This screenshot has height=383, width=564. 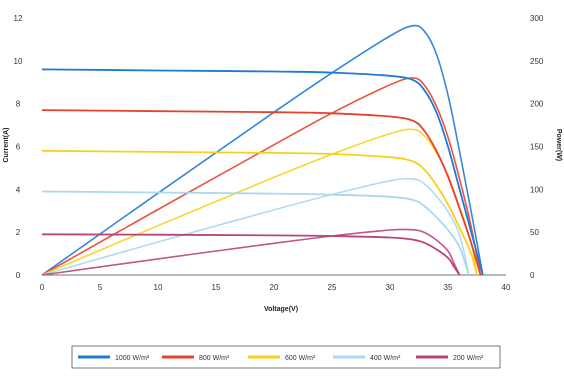 I want to click on legend-label: 800 W/m², so click(x=214, y=358).